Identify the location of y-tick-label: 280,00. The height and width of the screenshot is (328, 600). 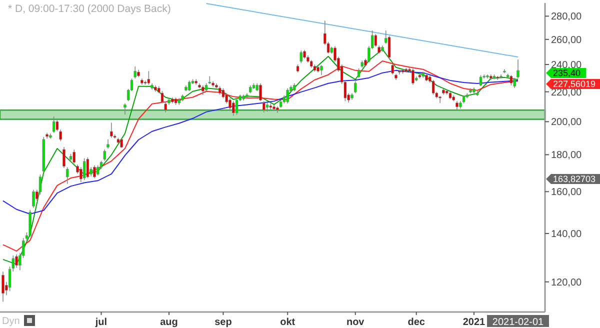
(566, 17).